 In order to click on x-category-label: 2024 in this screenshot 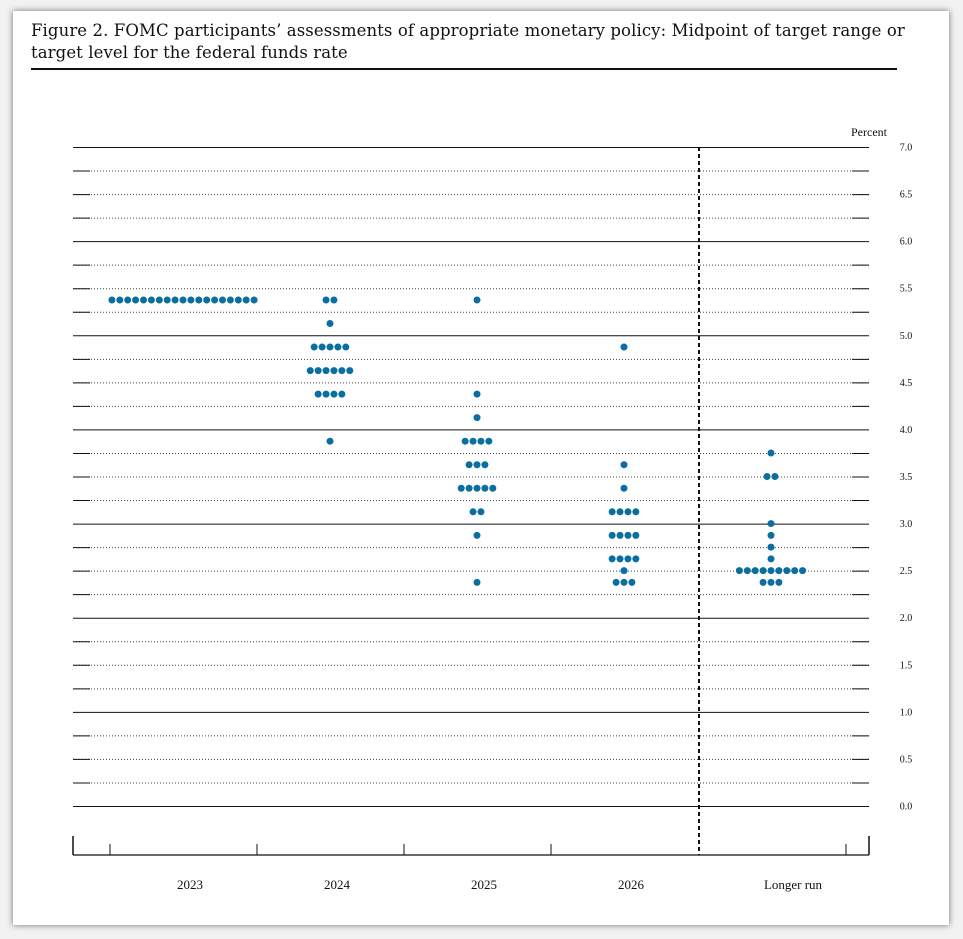, I will do `click(337, 884)`.